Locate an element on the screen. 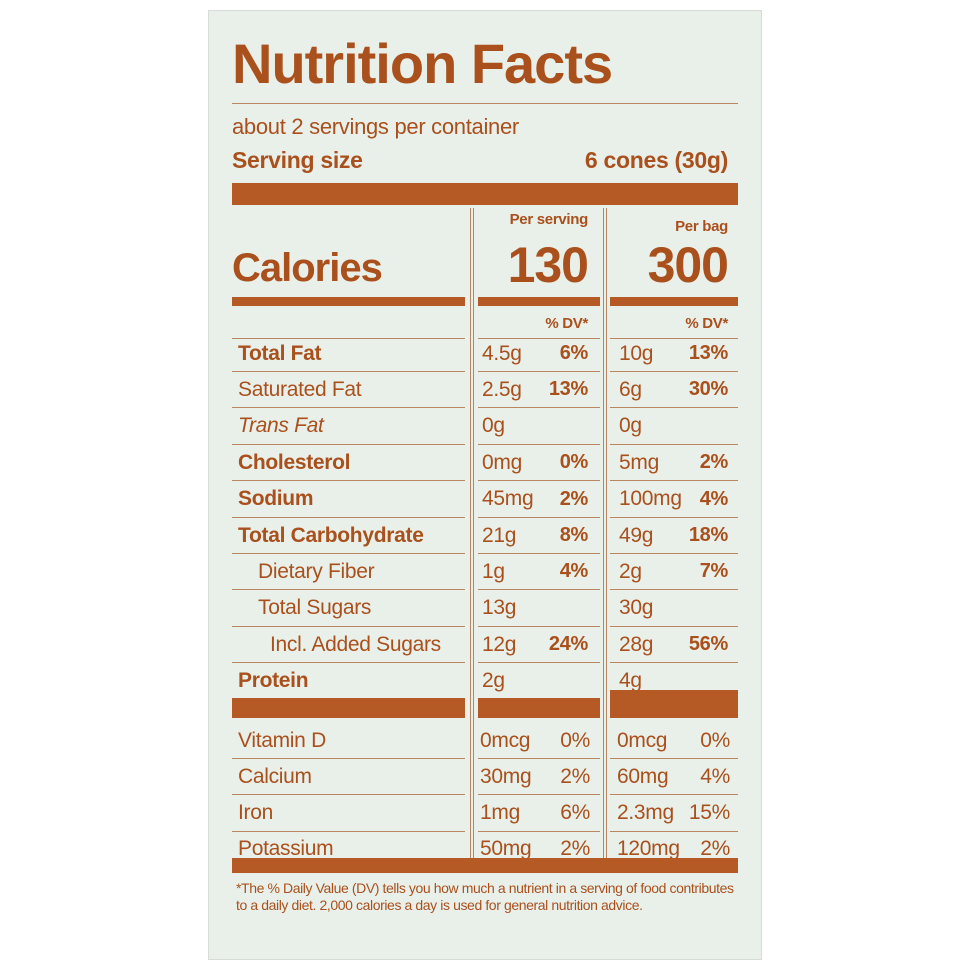  amount: 13g is located at coordinates (499, 608).